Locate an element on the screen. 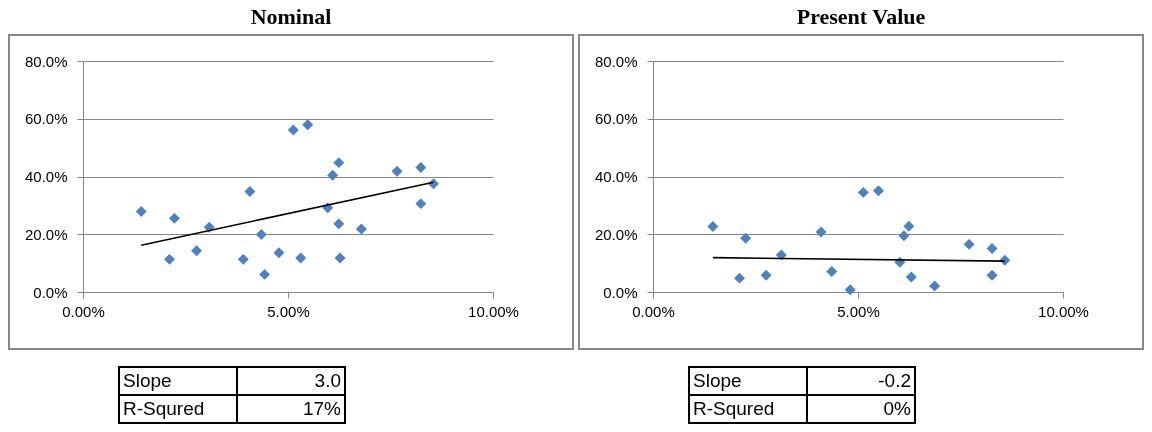 This screenshot has height=432, width=1152. chart-title: Present Value is located at coordinates (861, 17).